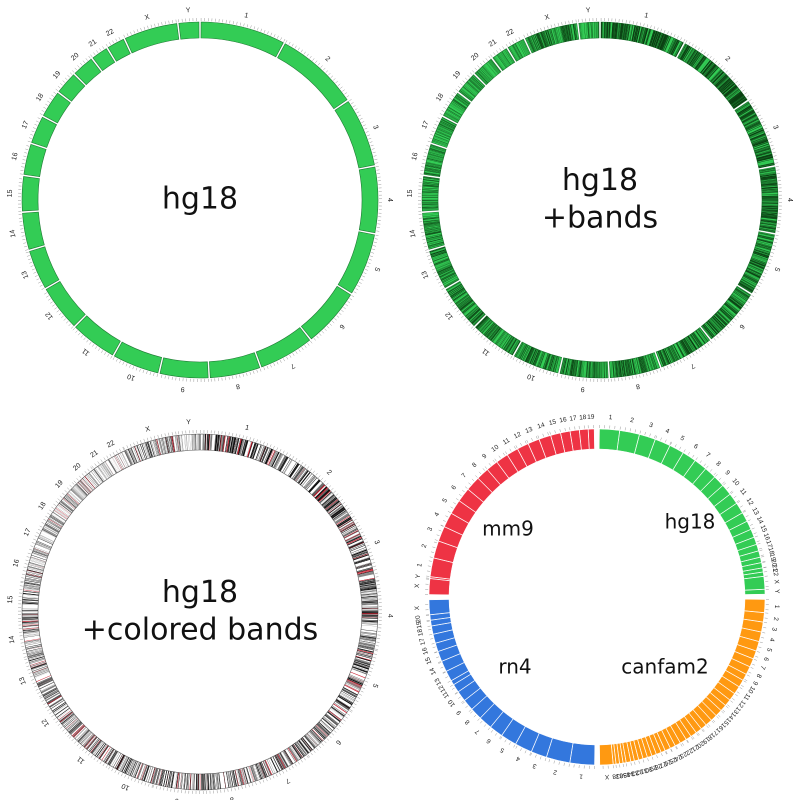 This screenshot has width=800, height=800. What do you see at coordinates (237, 386) in the screenshot?
I see `chromosome-label: 8` at bounding box center [237, 386].